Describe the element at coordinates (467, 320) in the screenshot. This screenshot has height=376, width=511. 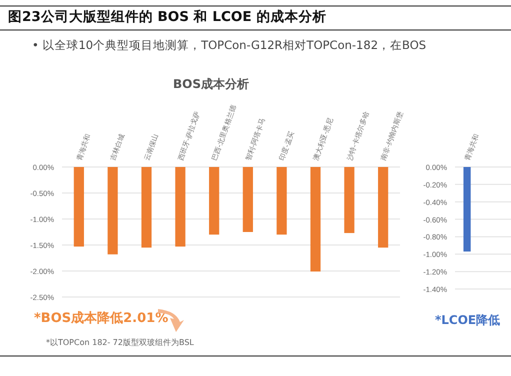
I see `text: *LCOE降低` at that location.